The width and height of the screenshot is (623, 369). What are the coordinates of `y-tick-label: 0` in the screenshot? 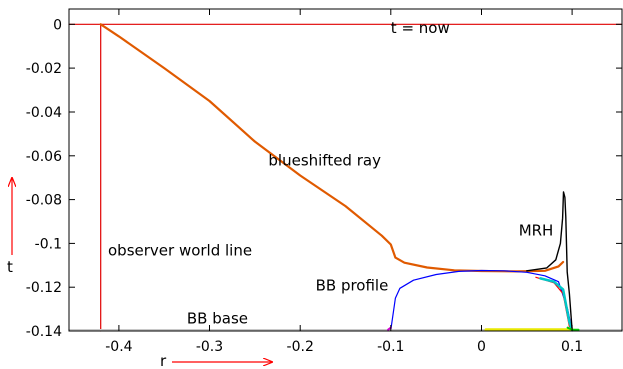 It's located at (57, 25).